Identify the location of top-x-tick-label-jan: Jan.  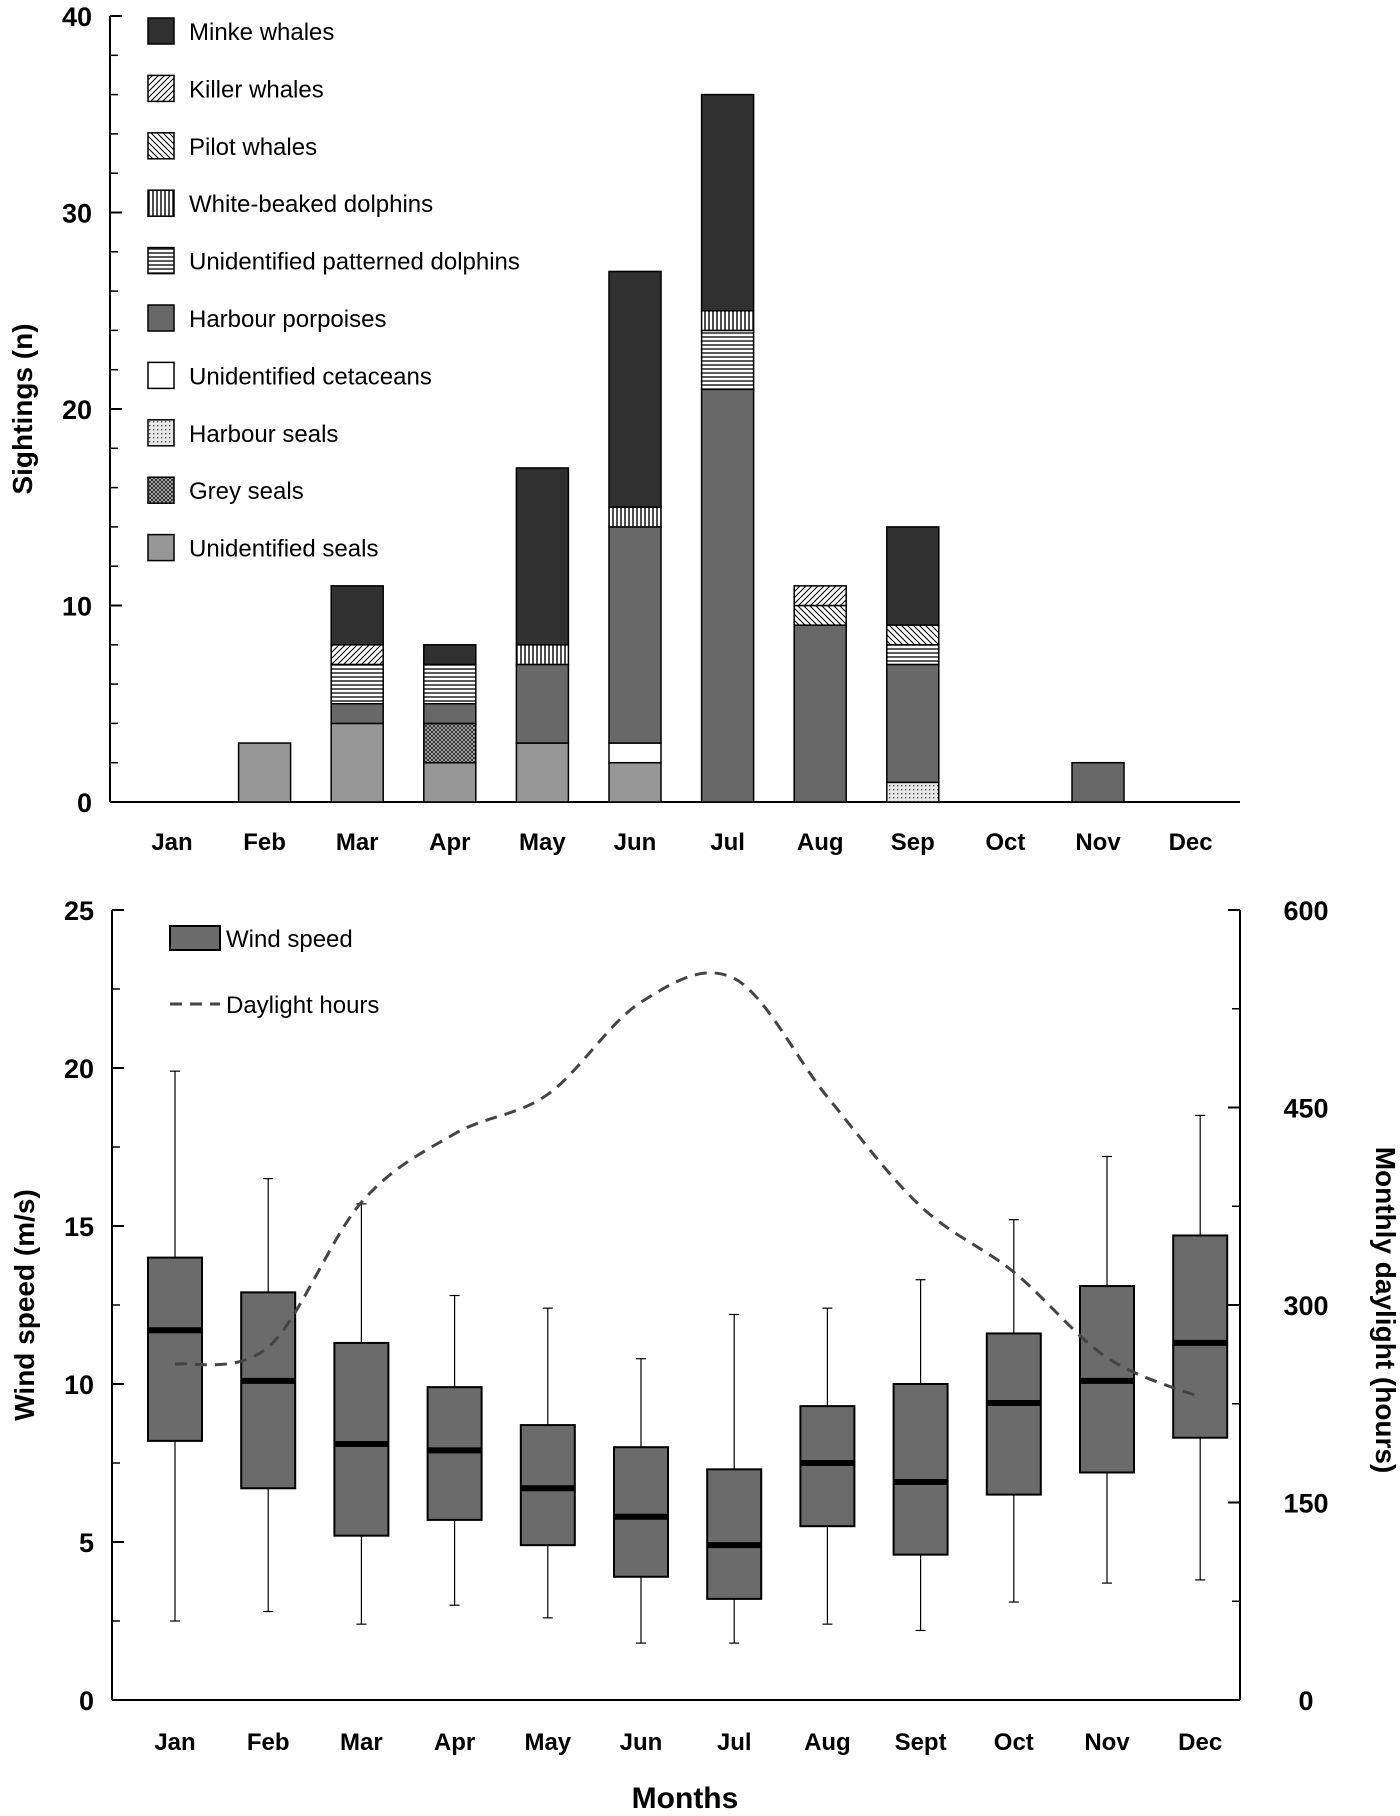
(171, 842).